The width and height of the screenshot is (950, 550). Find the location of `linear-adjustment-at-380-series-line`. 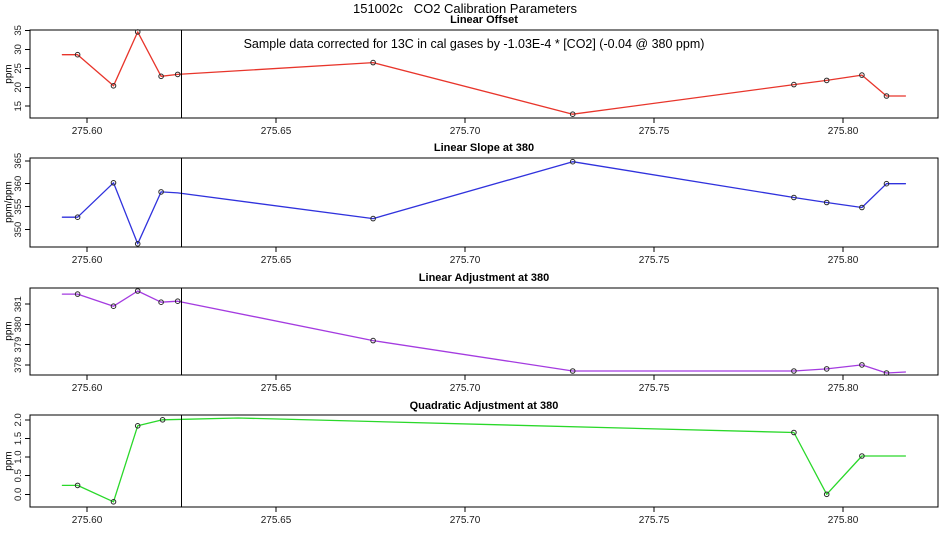

linear-adjustment-at-380-series-line is located at coordinates (484, 332).